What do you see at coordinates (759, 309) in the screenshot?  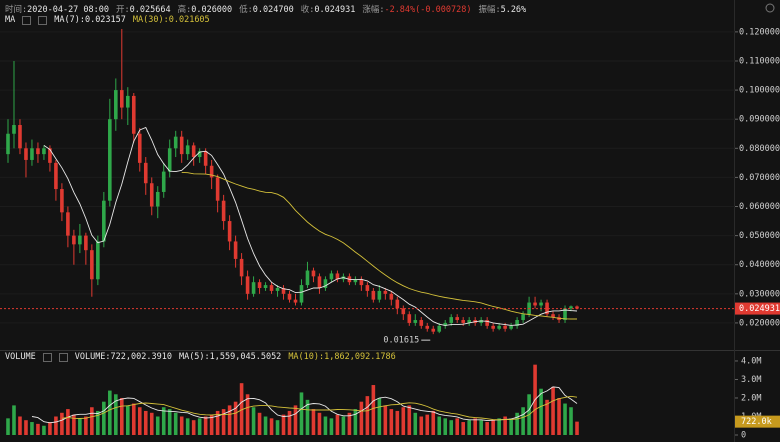 I see `last-price-label: 0.024931` at bounding box center [759, 309].